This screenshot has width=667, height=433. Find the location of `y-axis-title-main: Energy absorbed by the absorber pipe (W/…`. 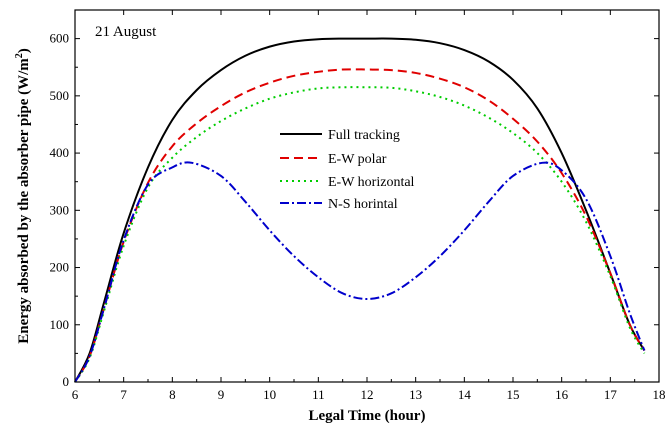

y-axis-title-main: Energy absorbed by the absorber pipe (W/… is located at coordinates (24, 201).